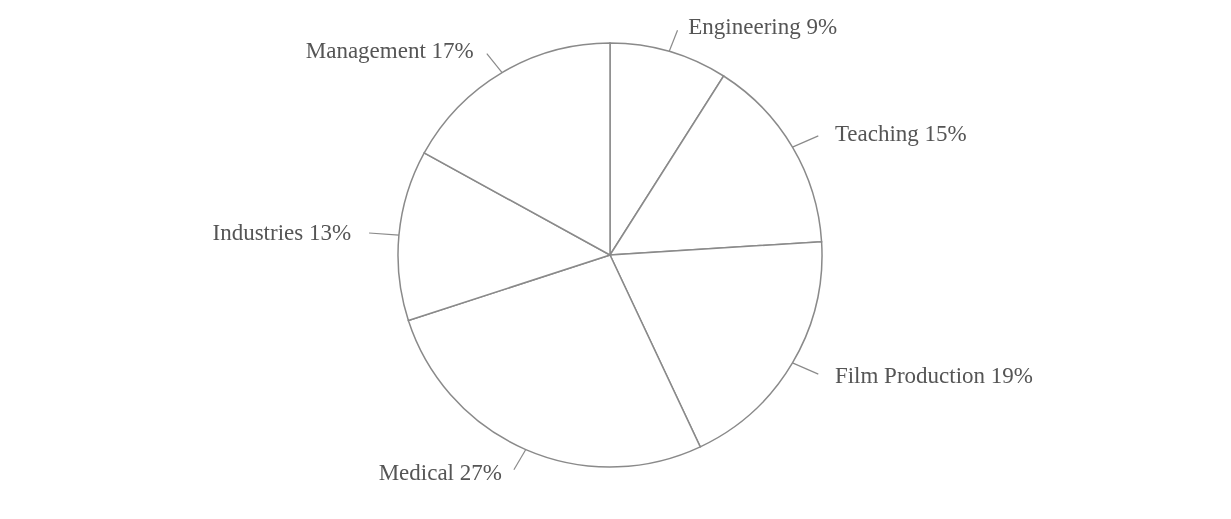  Describe the element at coordinates (900, 134) in the screenshot. I see `slice-label: Teaching 15%` at that location.